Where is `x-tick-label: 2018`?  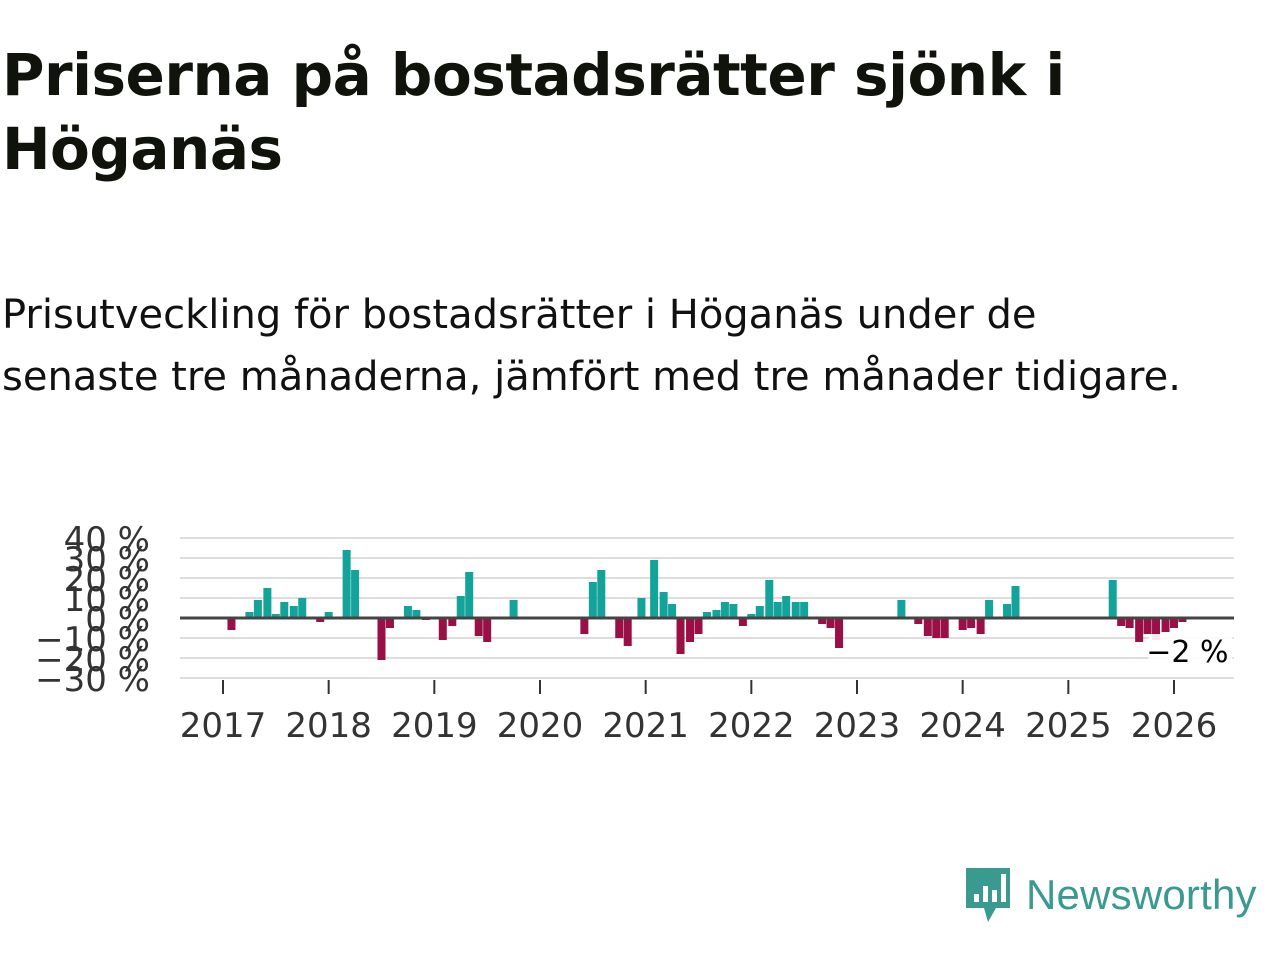
x-tick-label: 2018 is located at coordinates (328, 726).